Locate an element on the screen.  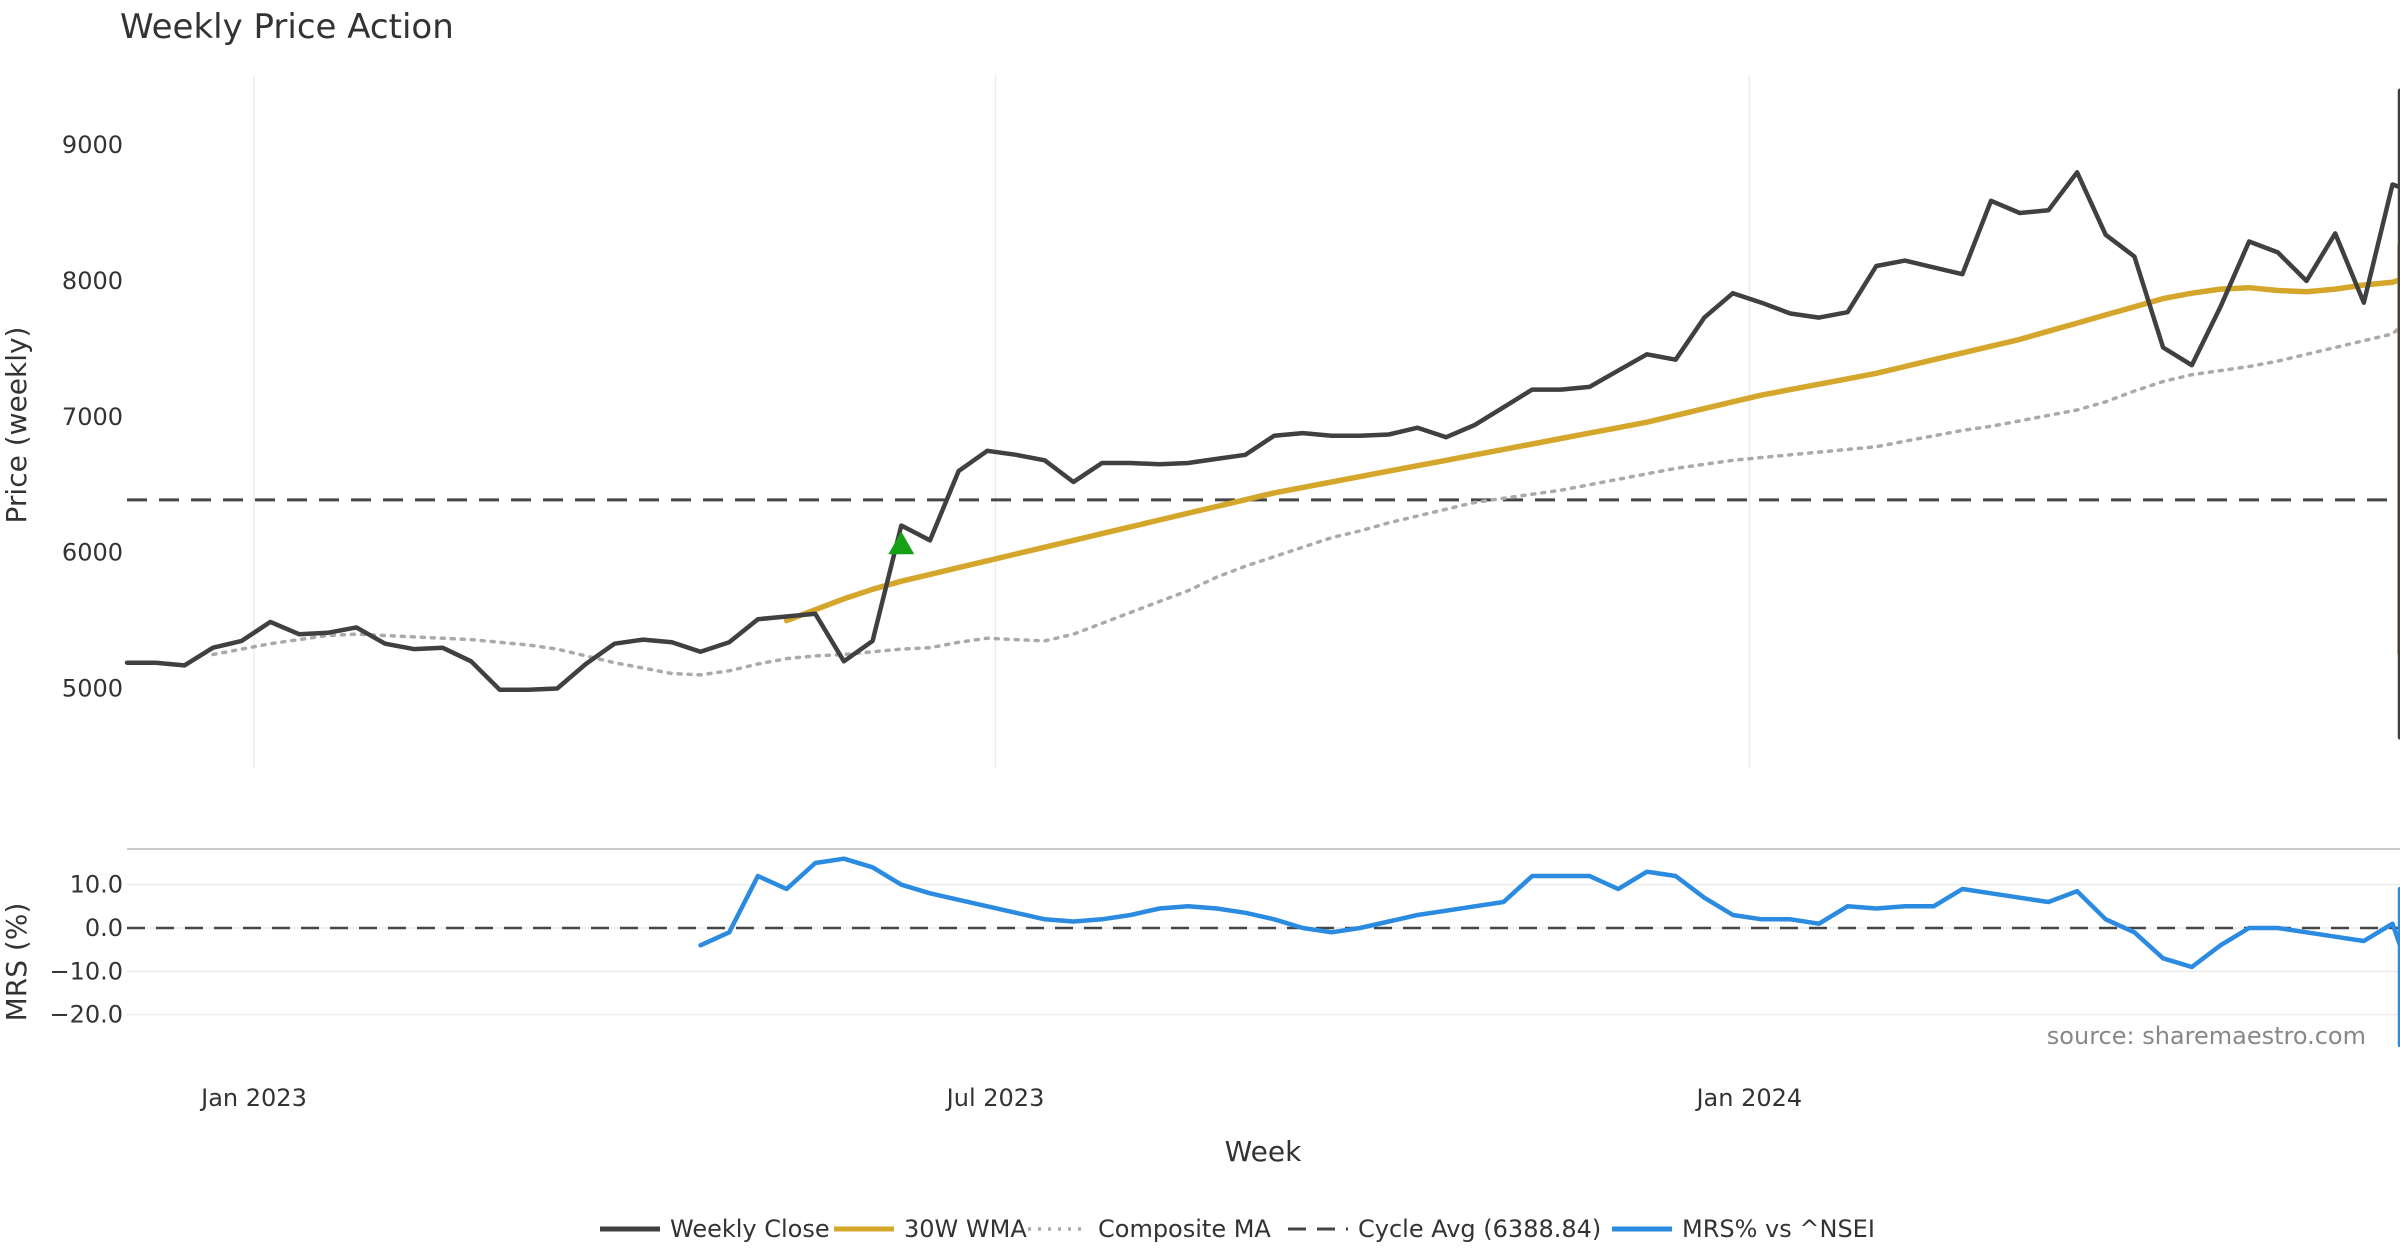
buy-signal-marker is located at coordinates (901, 543).